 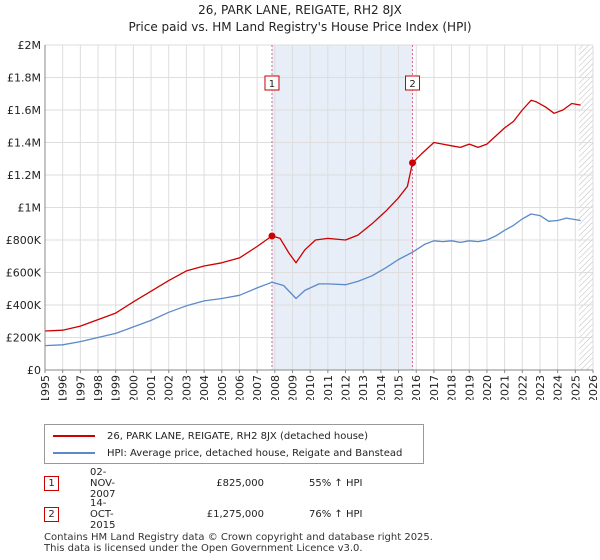 I want to click on x-tick-label: 2021, so click(x=505, y=387).